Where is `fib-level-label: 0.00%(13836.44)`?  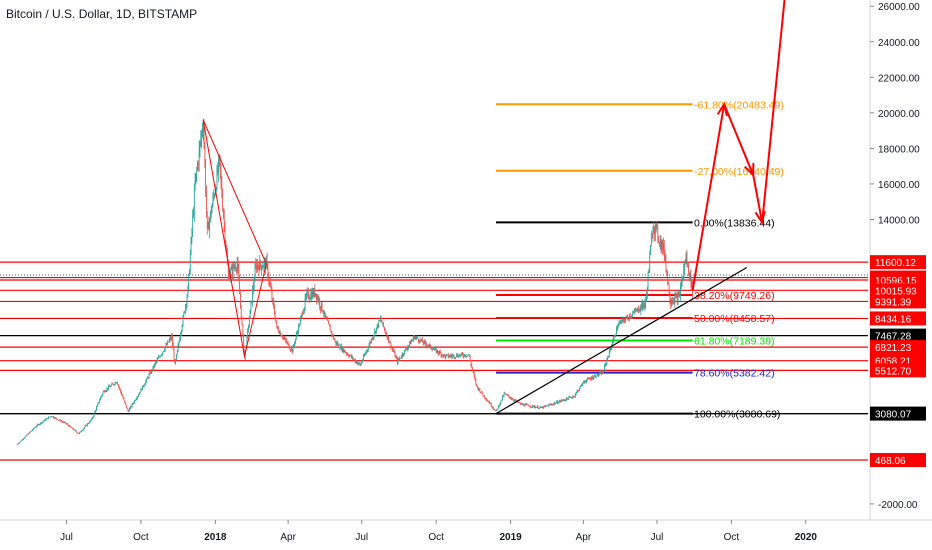
fib-level-label: 0.00%(13836.44) is located at coordinates (734, 223).